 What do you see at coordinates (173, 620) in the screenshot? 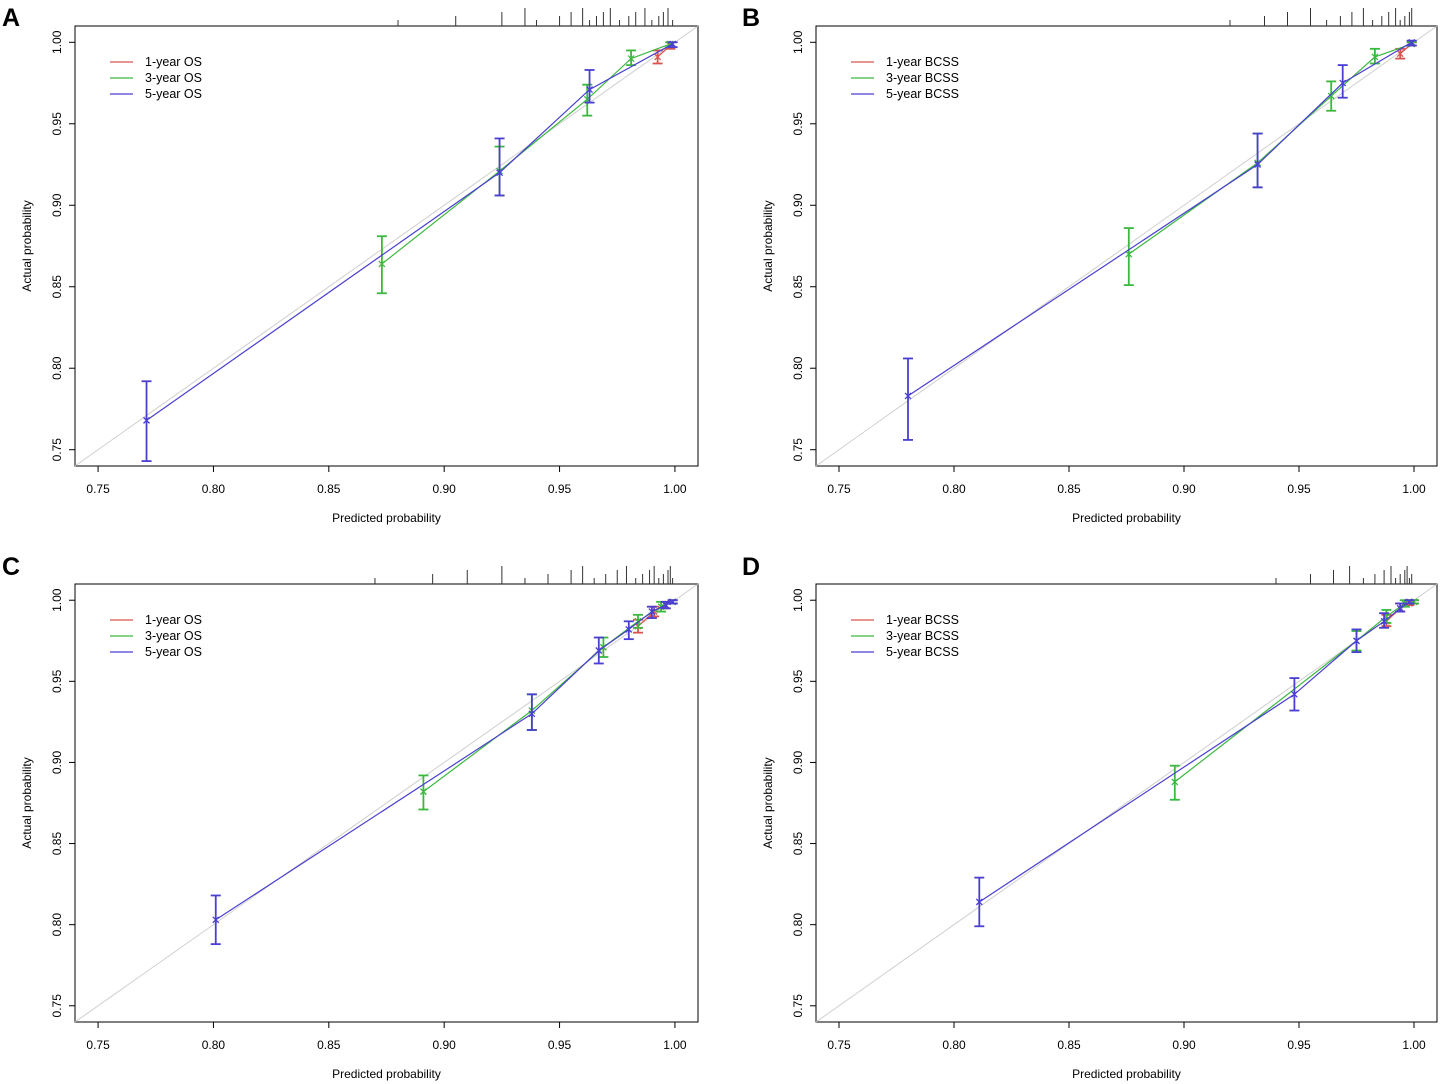
I see `legend-entry: 1-year OS` at bounding box center [173, 620].